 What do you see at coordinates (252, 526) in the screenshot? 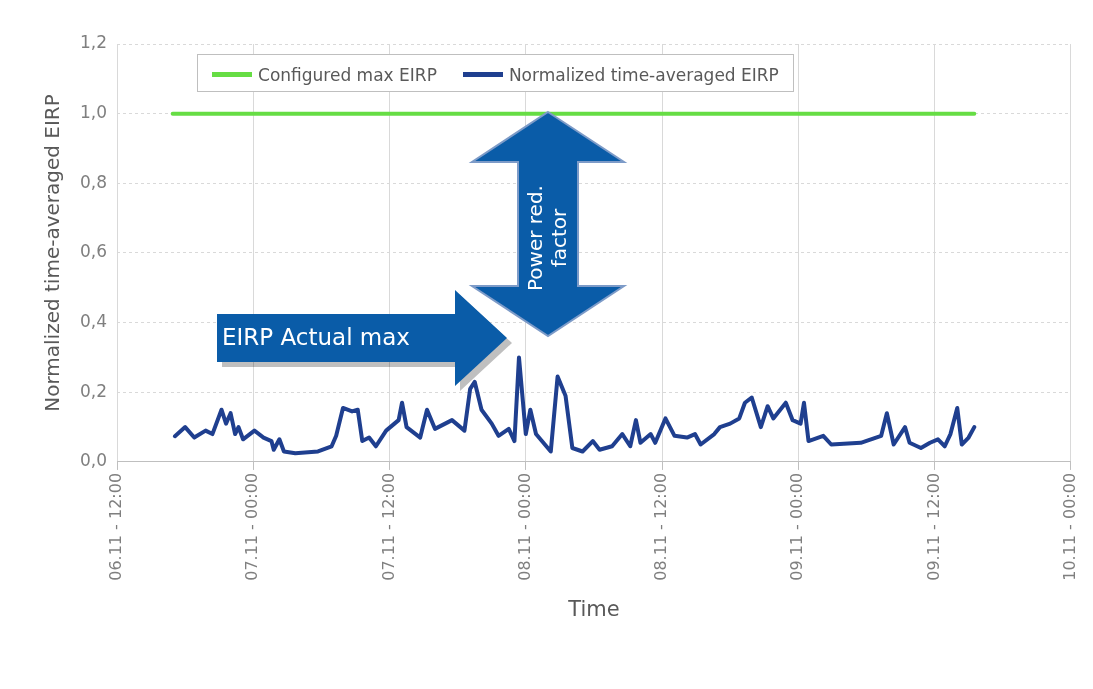
I see `x-tick-label: 07.11 - 00:00` at bounding box center [252, 526].